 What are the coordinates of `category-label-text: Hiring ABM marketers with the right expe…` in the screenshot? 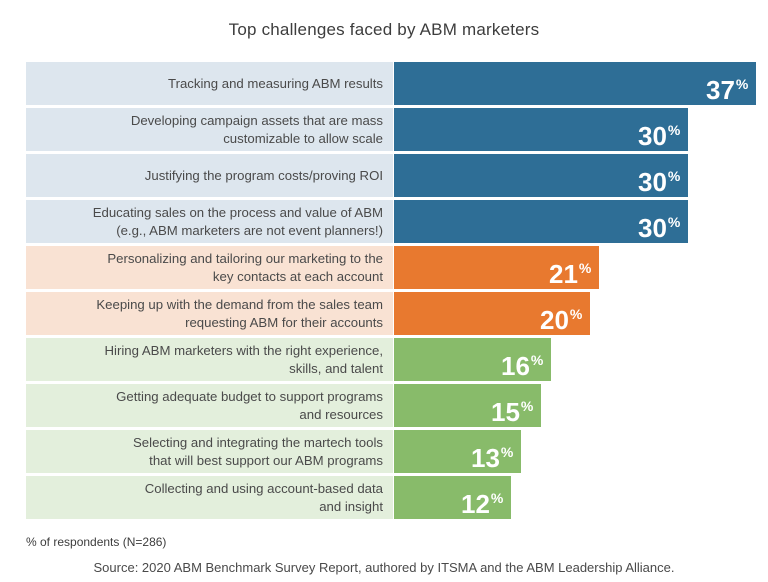 It's located at (243, 360).